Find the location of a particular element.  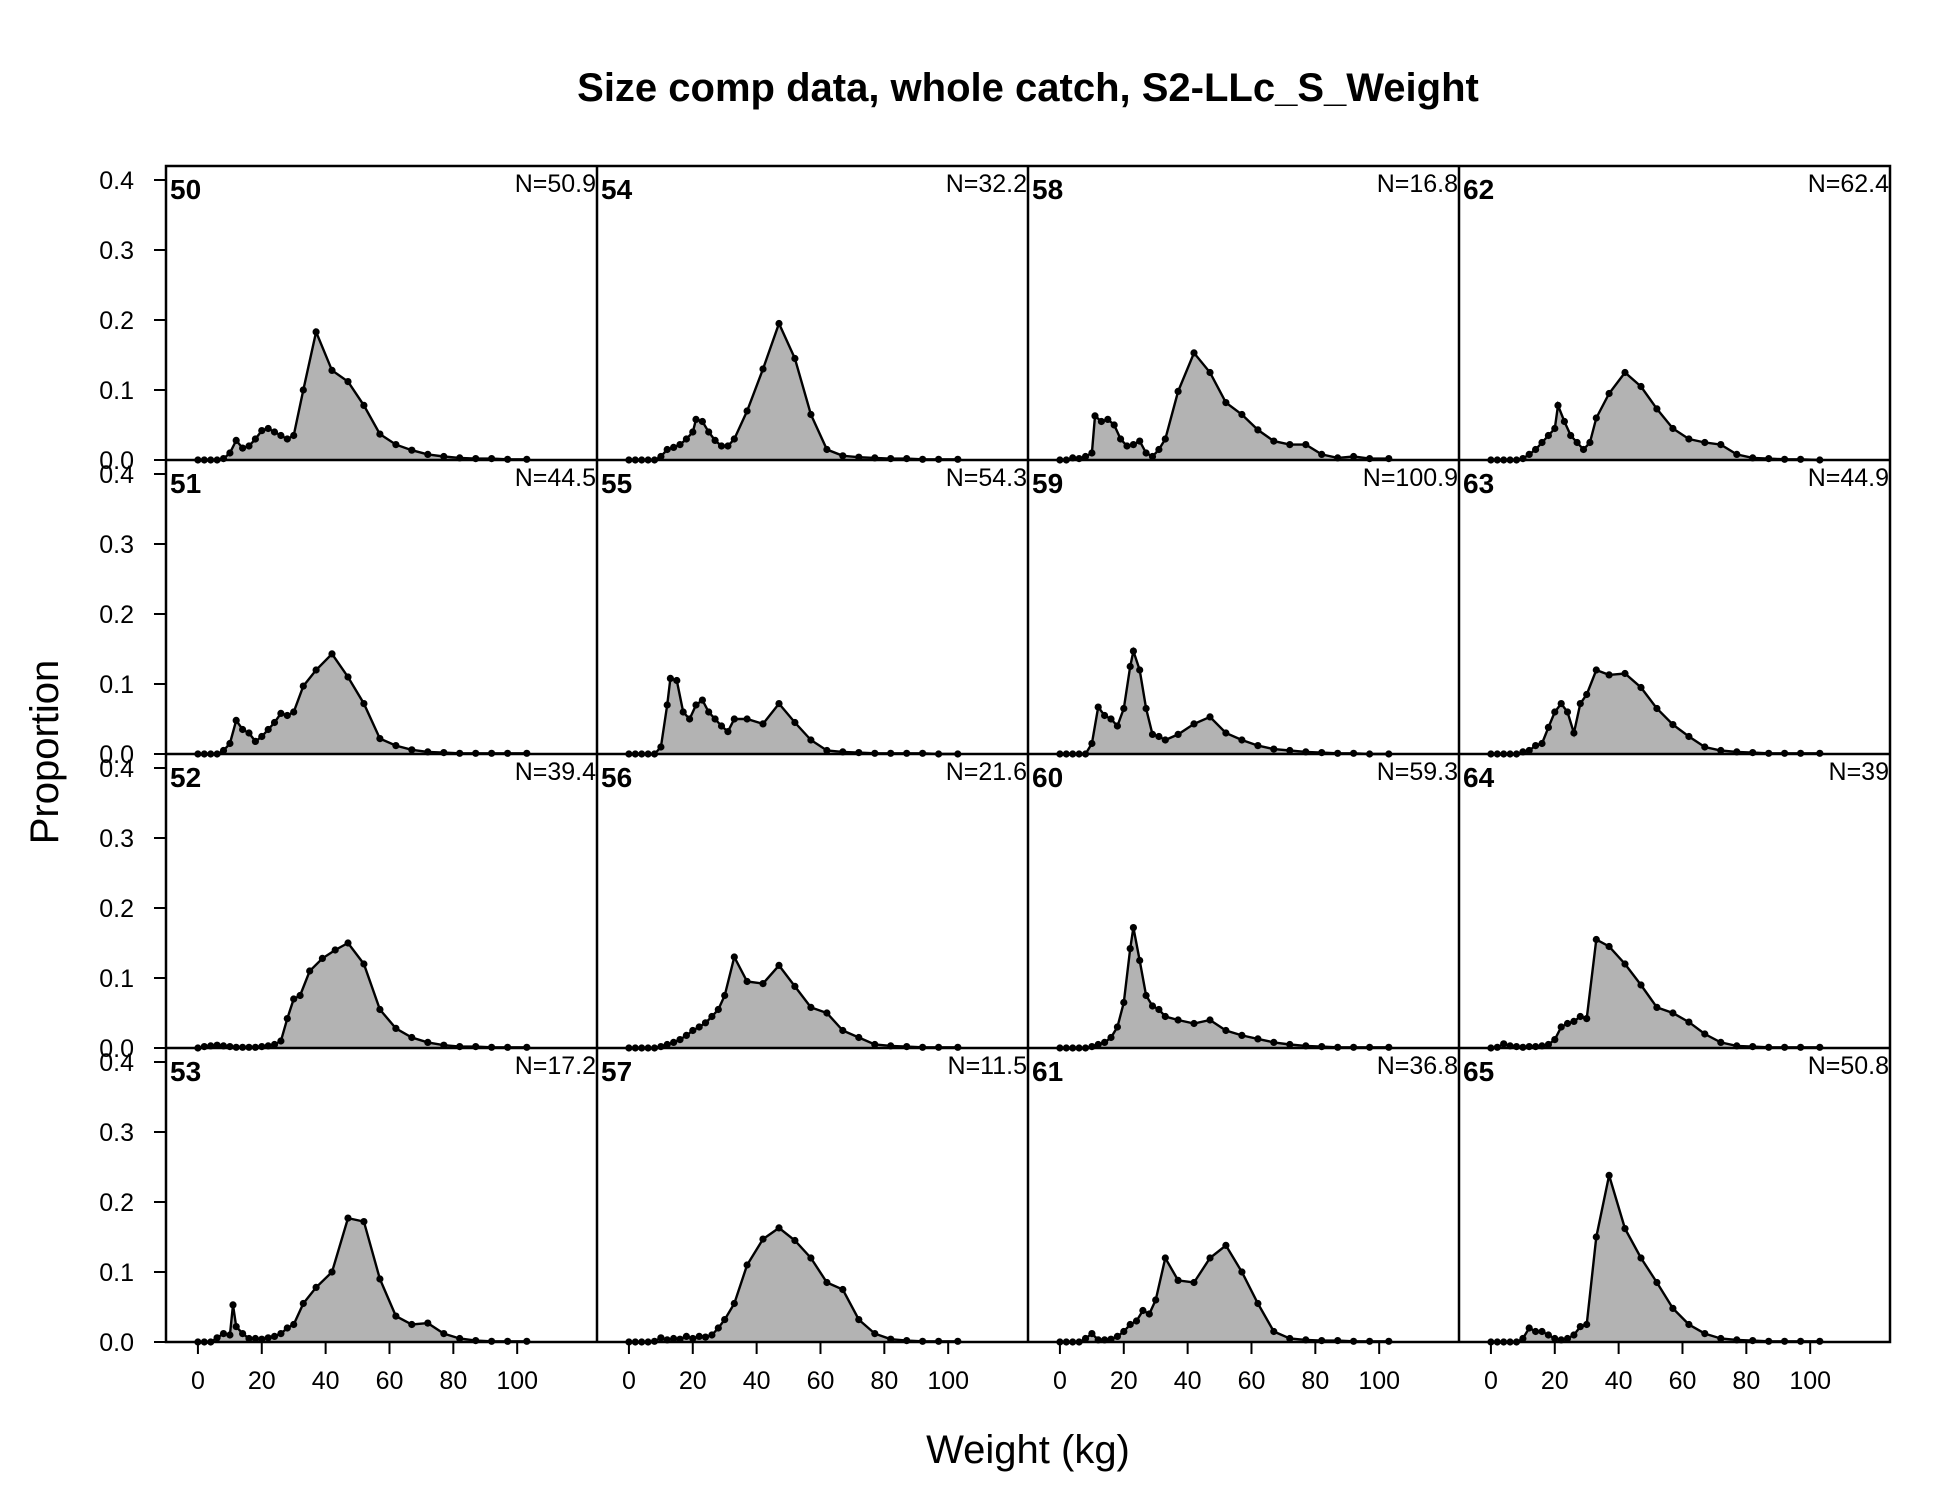

panel-62: 62 N=62.4 is located at coordinates (1676, 317).